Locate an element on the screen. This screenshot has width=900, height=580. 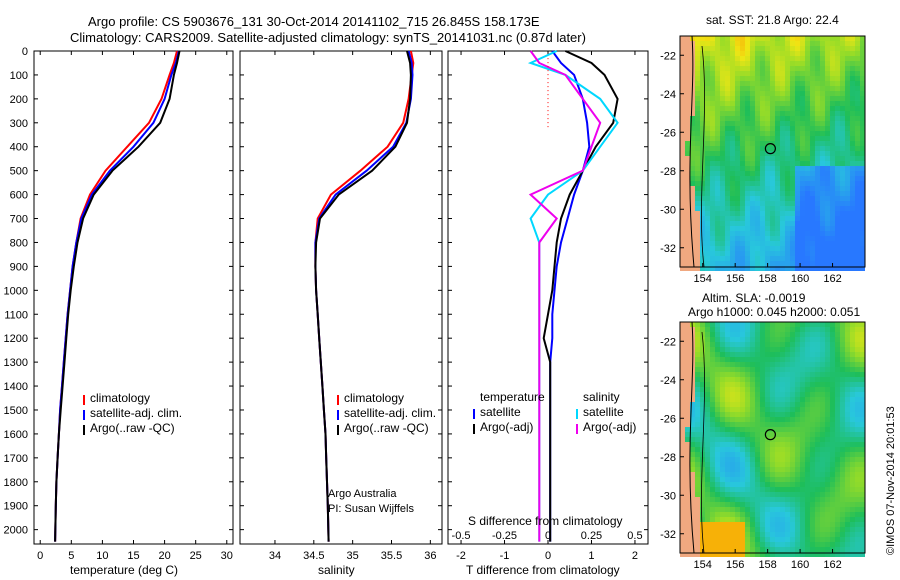
sal-legend-argo: Argo(..raw -QC) is located at coordinates (386, 428).